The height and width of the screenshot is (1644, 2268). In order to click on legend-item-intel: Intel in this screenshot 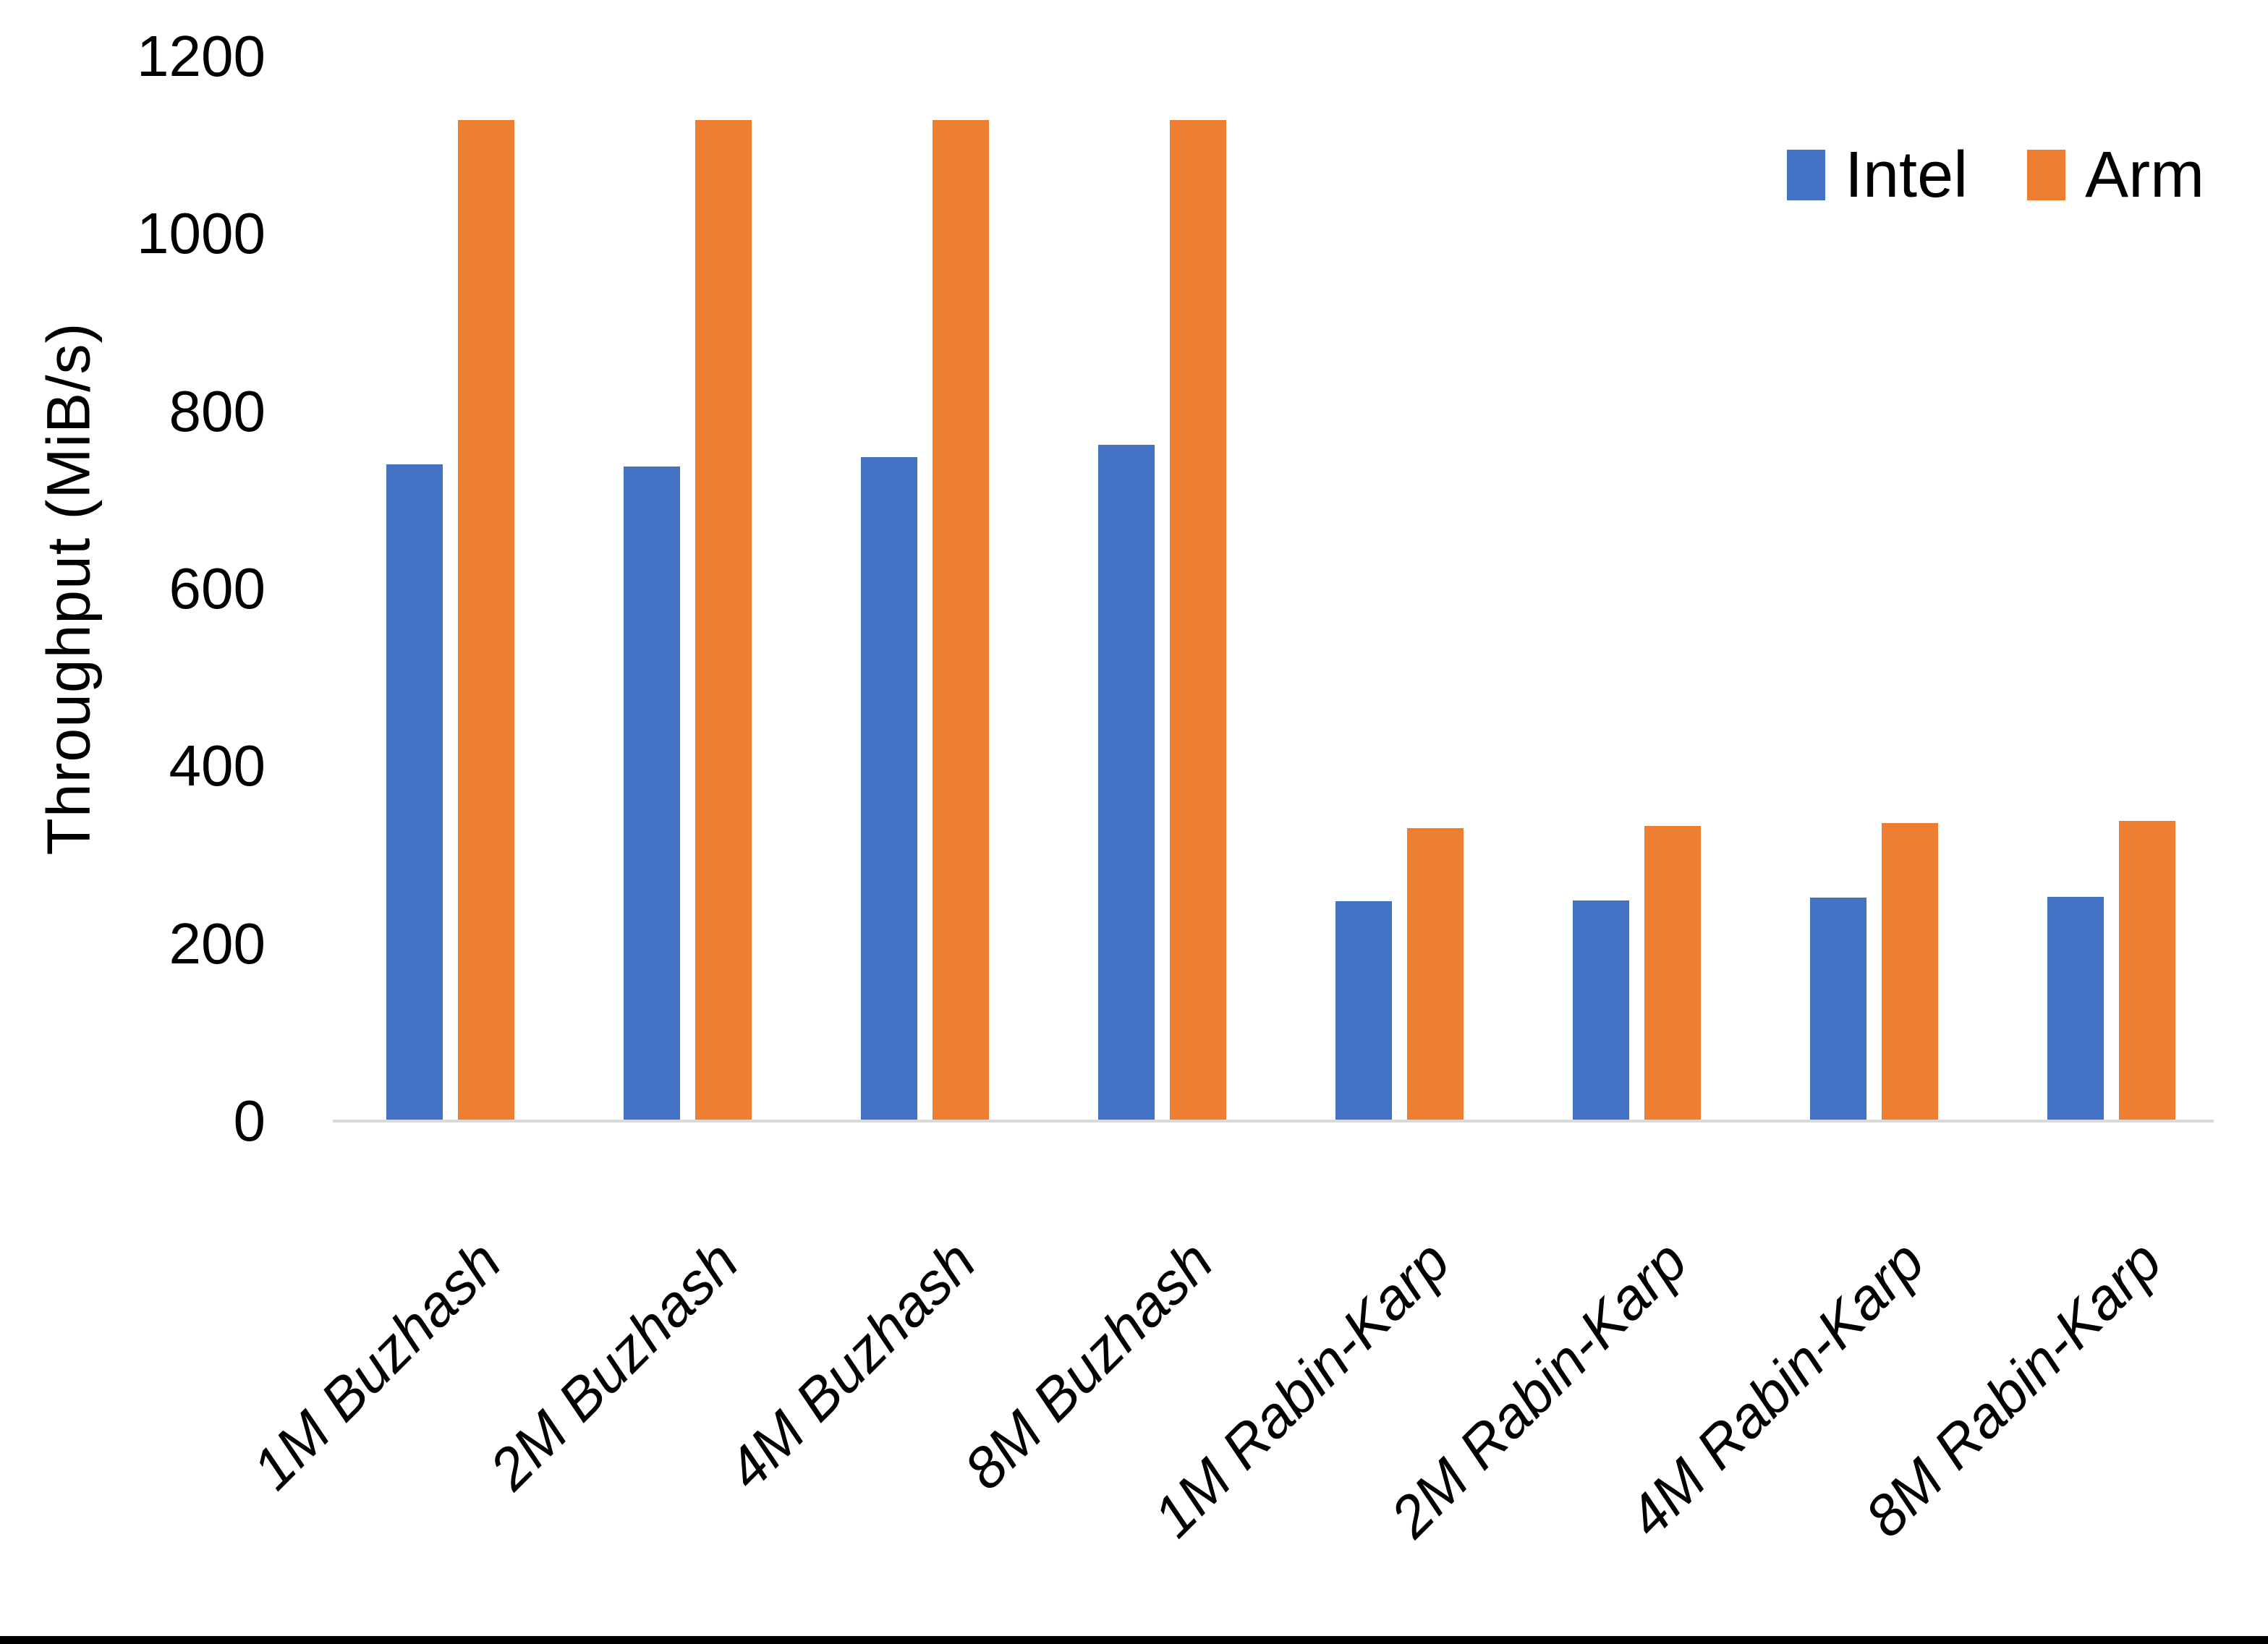, I will do `click(1877, 175)`.